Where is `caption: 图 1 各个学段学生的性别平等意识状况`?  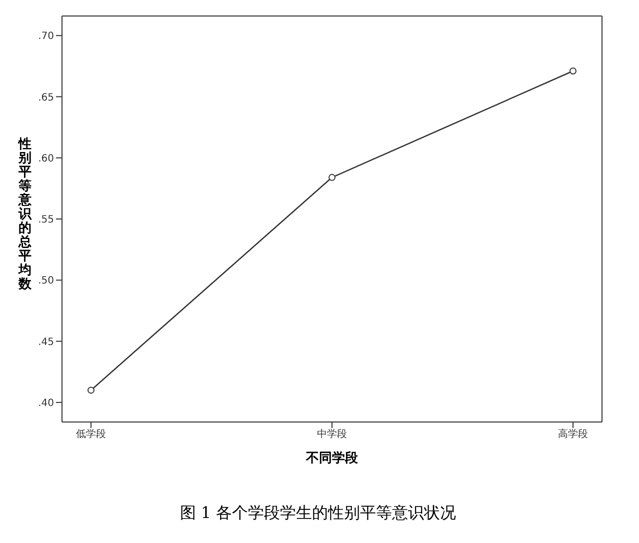 caption: 图 1 各个学段学生的性别平等意识状况 is located at coordinates (318, 513).